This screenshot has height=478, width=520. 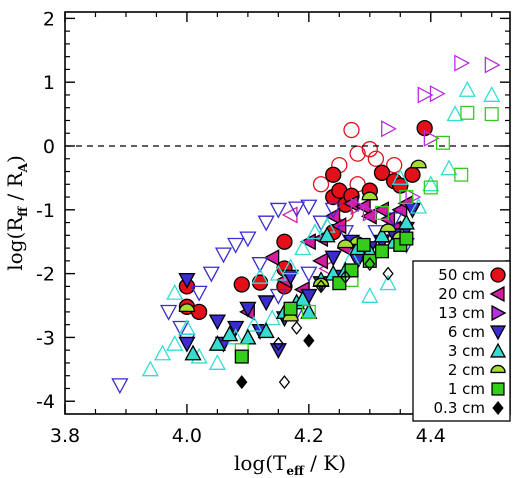 I want to click on legend-label: 50 cm, so click(x=461, y=275).